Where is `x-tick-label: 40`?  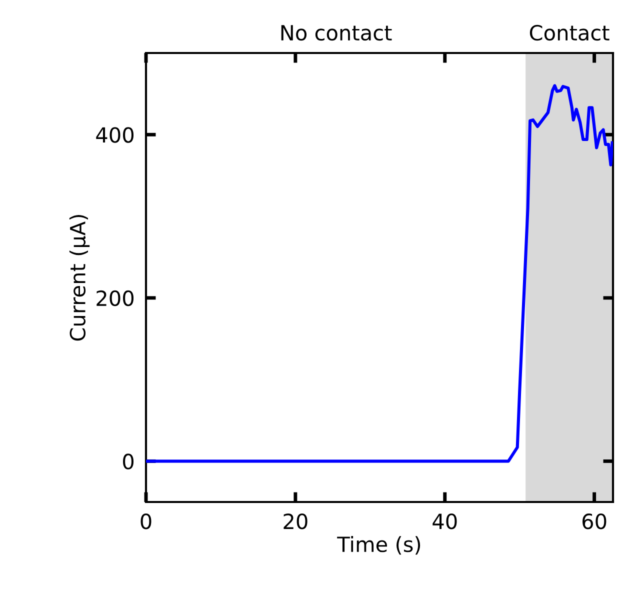 x-tick-label: 40 is located at coordinates (444, 521).